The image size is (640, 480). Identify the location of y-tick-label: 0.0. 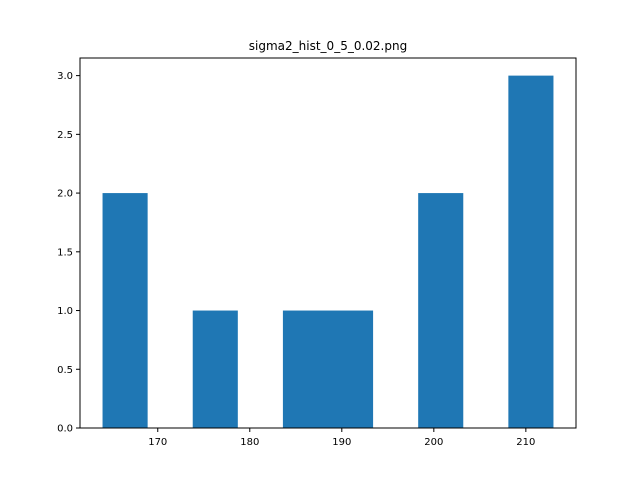
(65, 429).